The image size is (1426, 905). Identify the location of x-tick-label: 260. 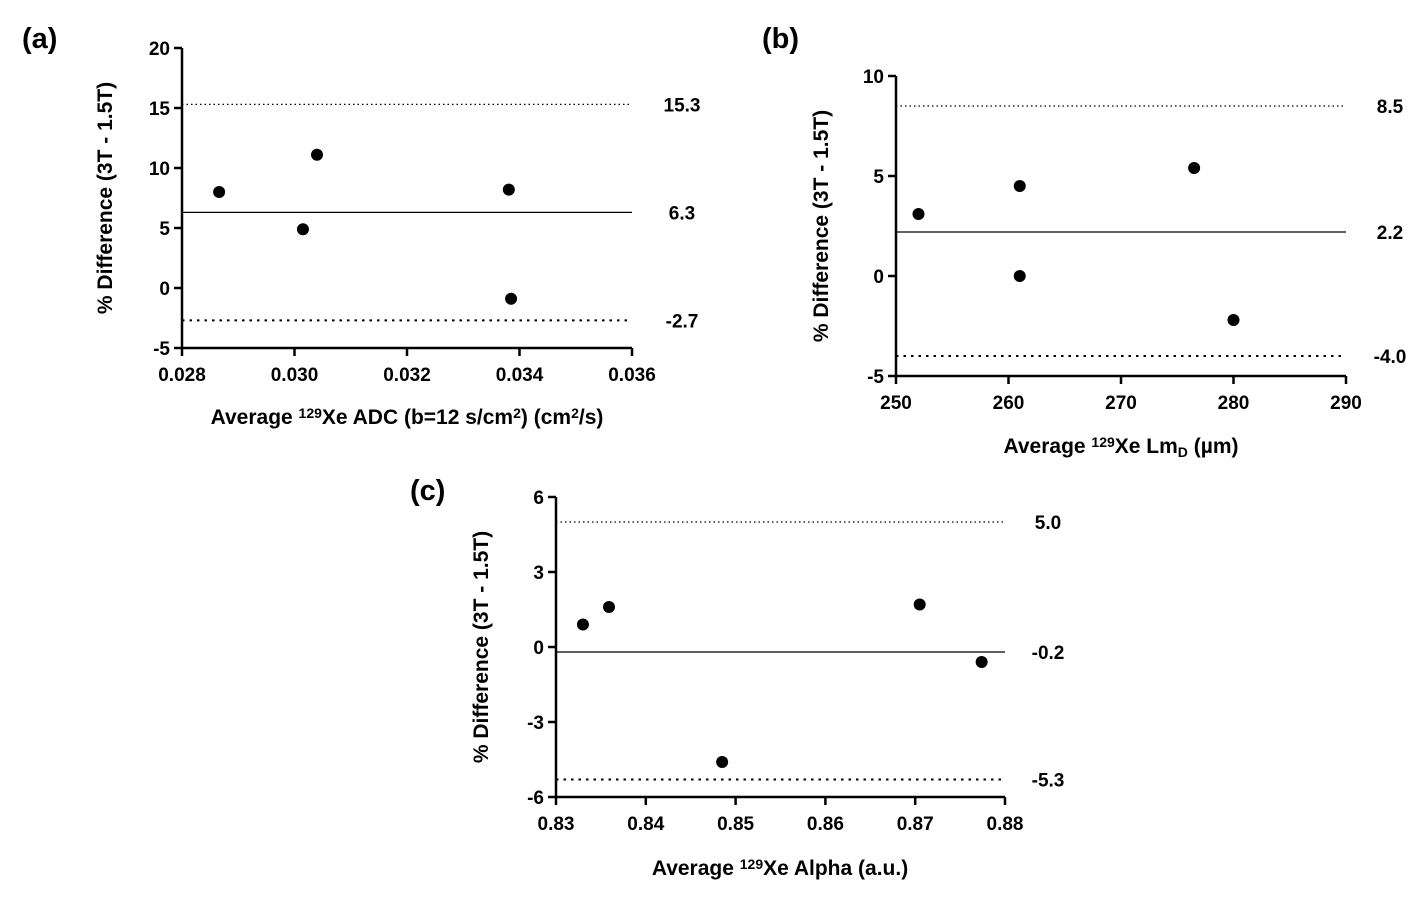
(1009, 403).